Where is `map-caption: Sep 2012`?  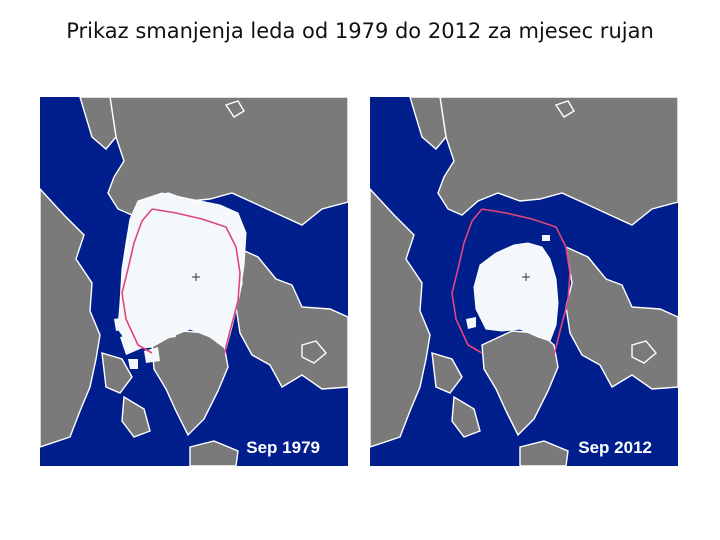 map-caption: Sep 2012 is located at coordinates (615, 447).